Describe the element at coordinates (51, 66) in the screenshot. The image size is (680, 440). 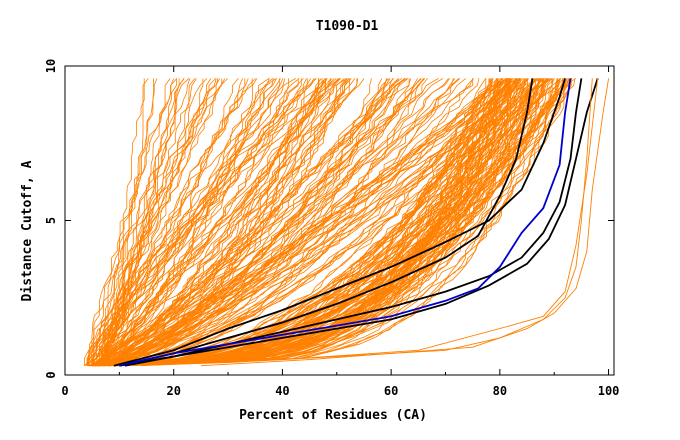
I see `y-tick-label-2: 10` at that location.